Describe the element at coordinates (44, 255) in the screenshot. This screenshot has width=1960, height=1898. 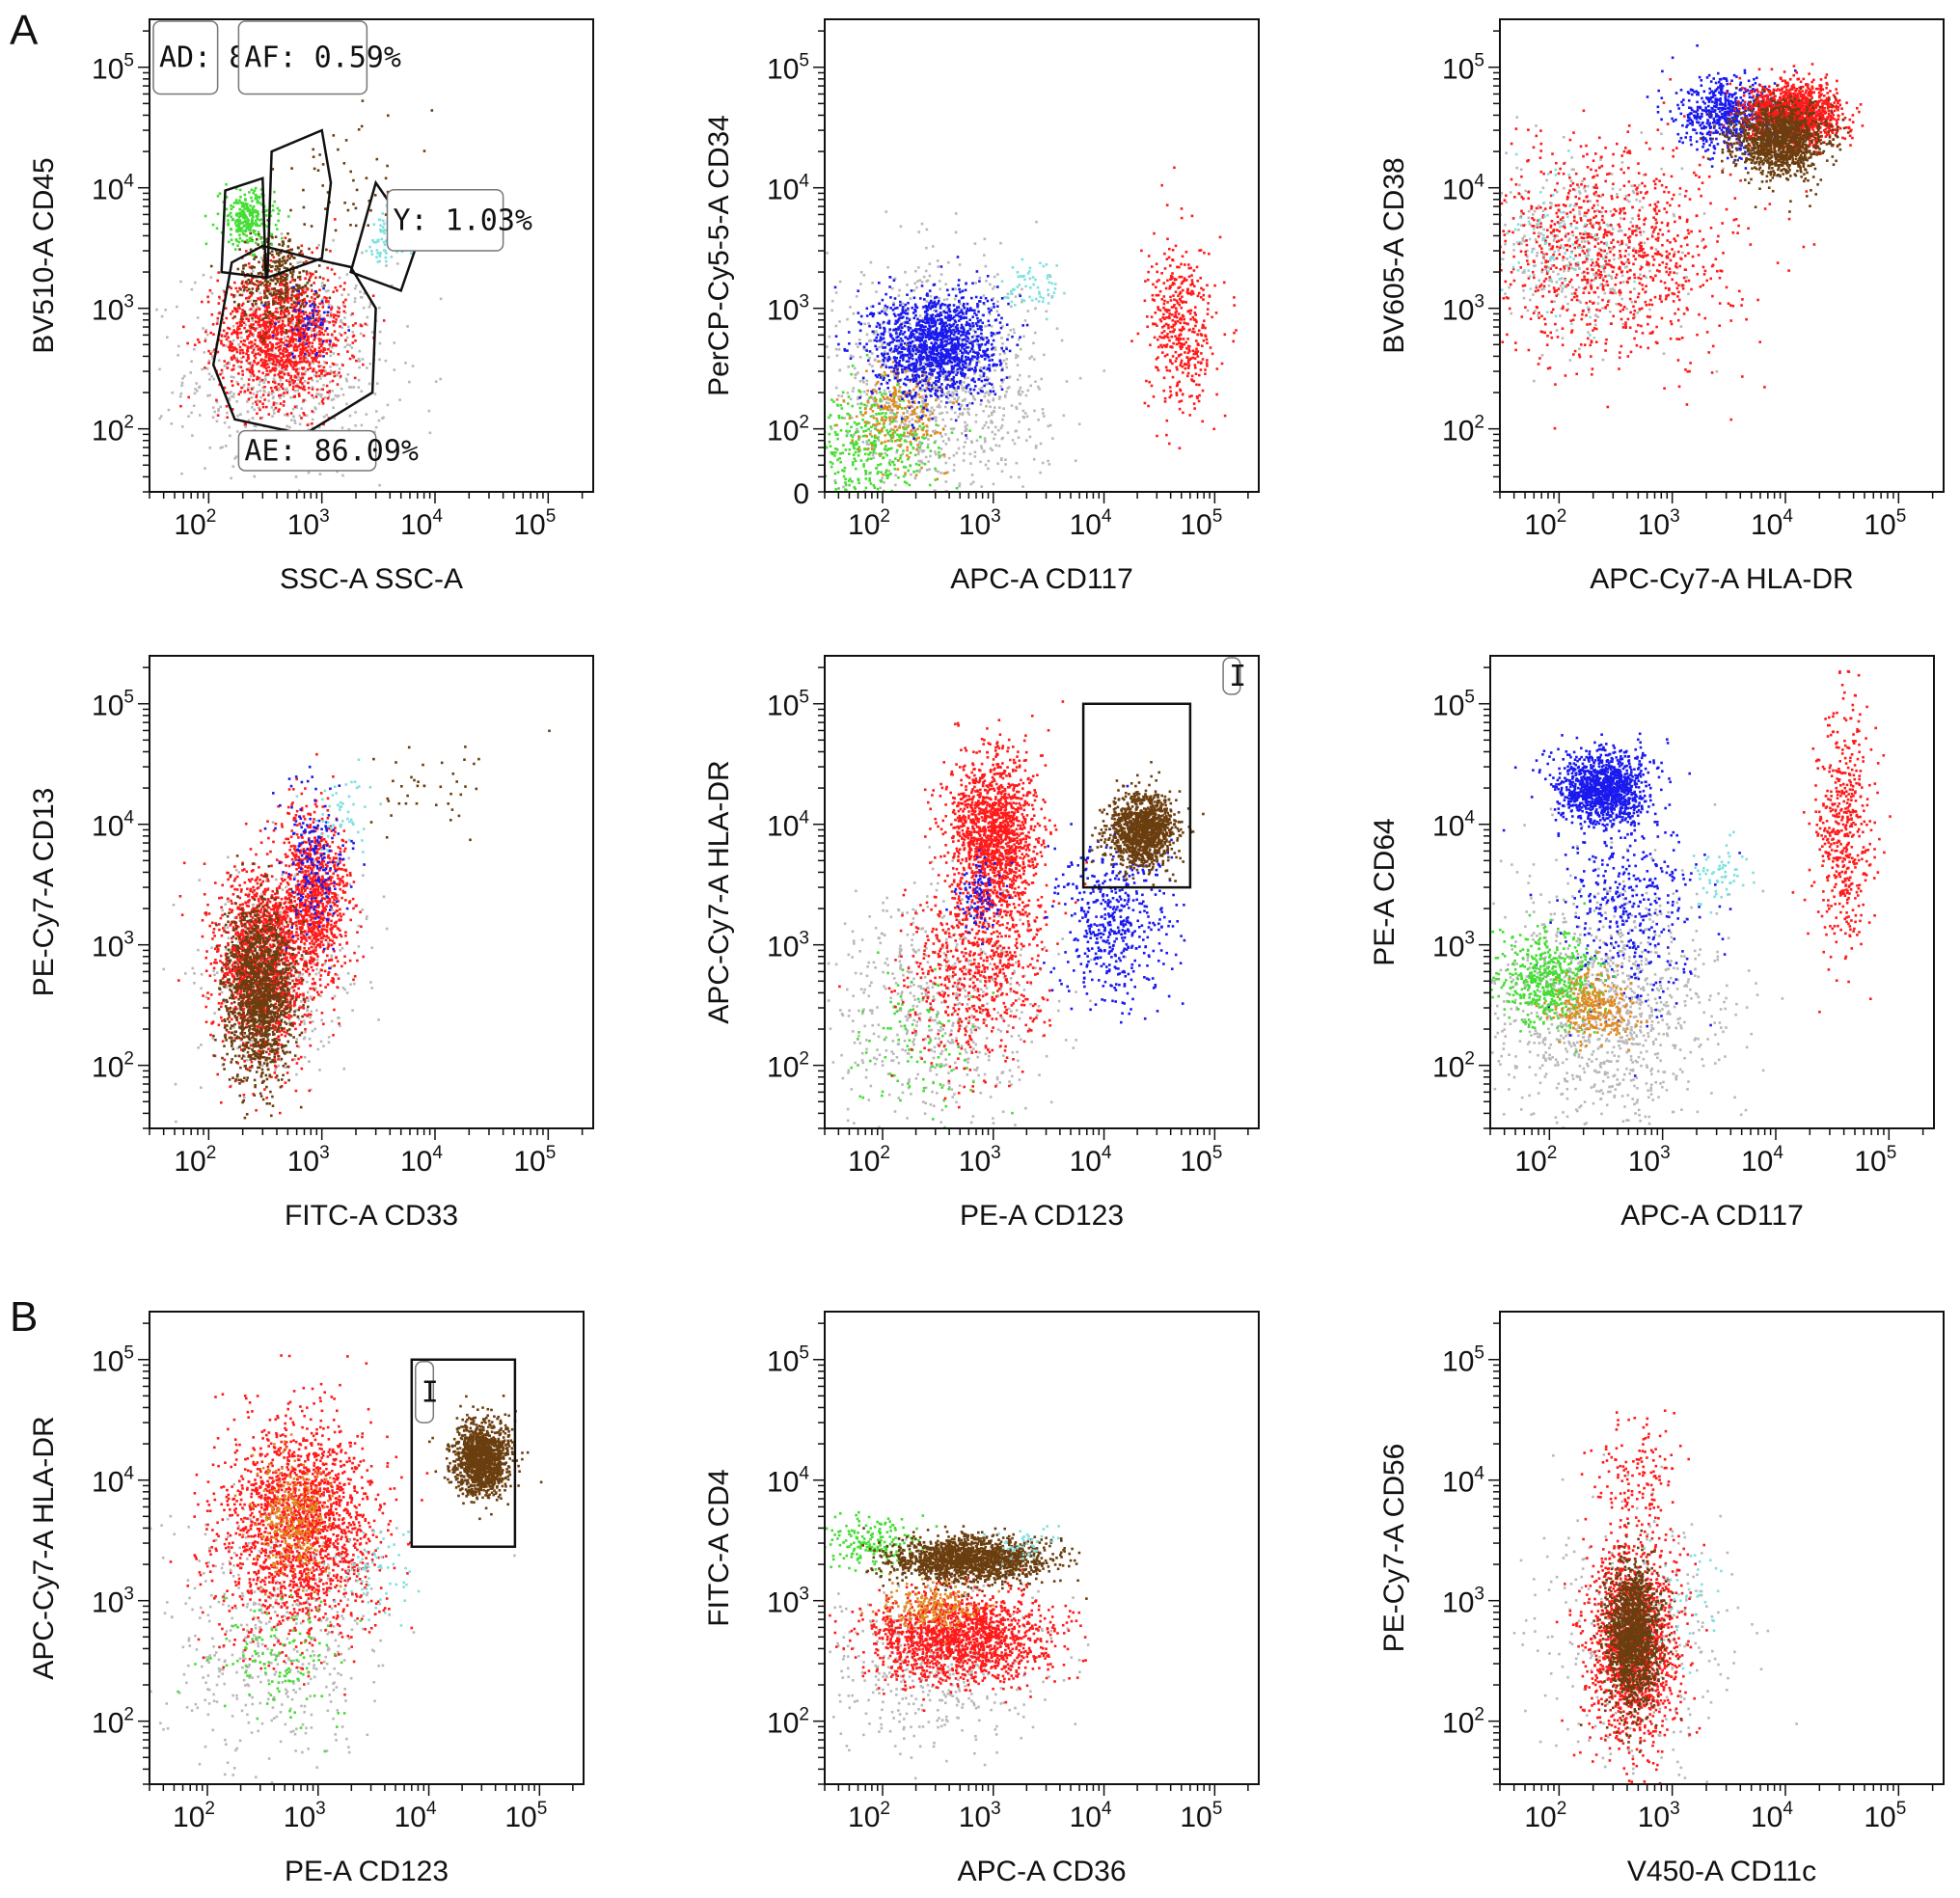
I see `y-axis-title: BV510-A CD45` at that location.